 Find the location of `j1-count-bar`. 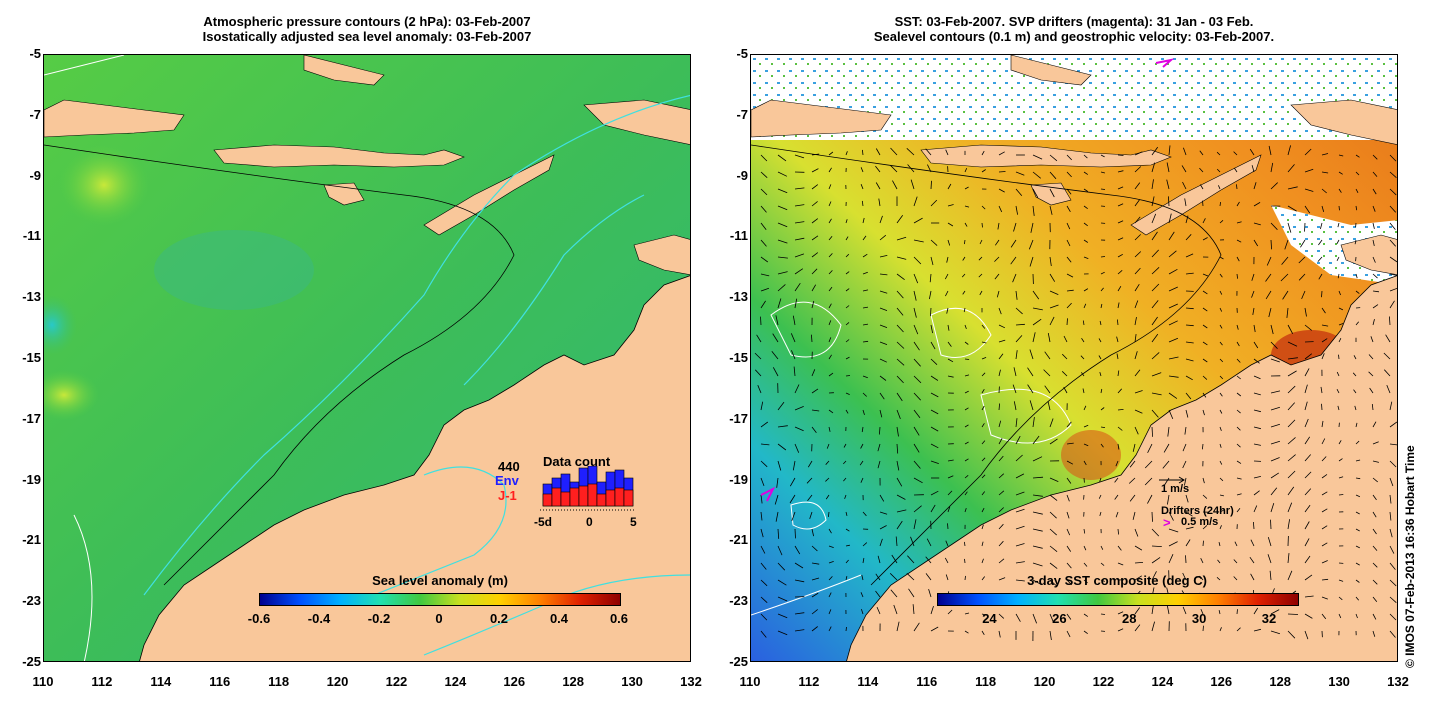

j1-count-bar is located at coordinates (628, 498).